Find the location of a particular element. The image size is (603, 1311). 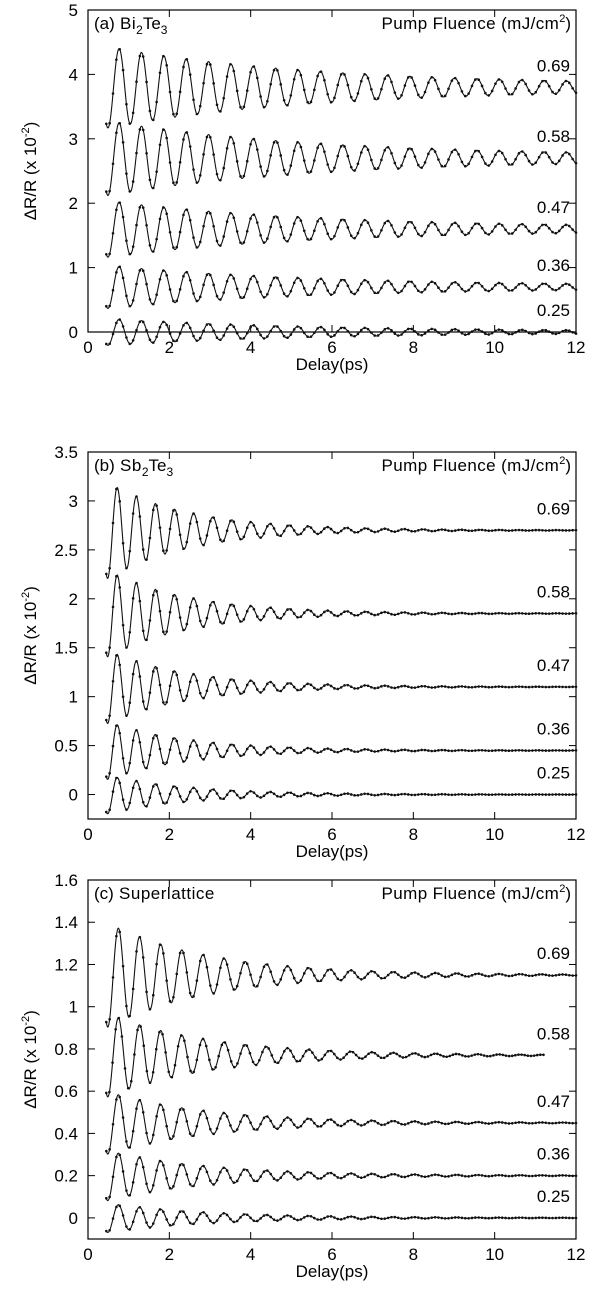

y-tick-label: 1 is located at coordinates (73, 697).